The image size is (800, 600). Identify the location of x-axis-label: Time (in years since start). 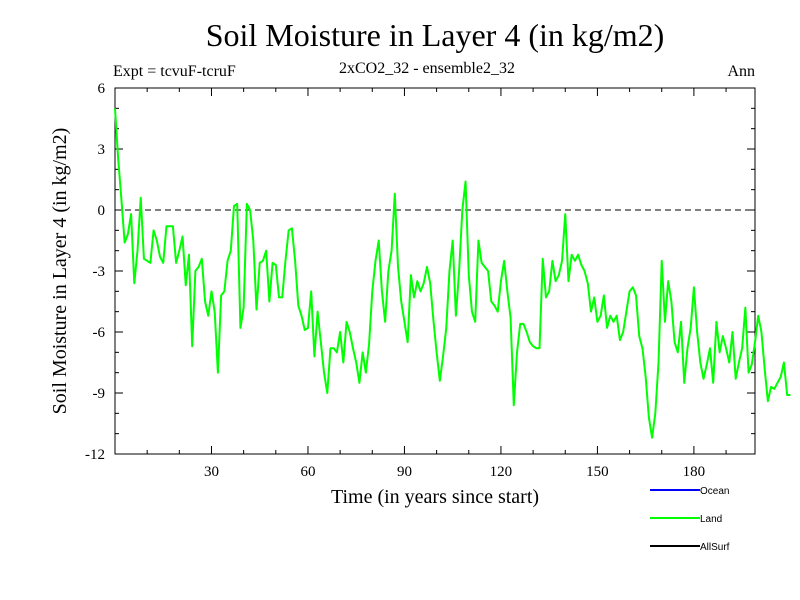
(435, 497).